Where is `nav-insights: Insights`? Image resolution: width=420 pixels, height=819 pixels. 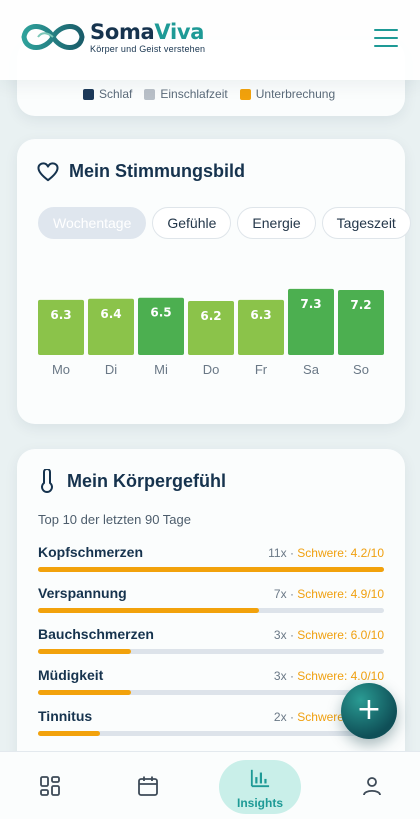 nav-insights: Insights is located at coordinates (260, 787).